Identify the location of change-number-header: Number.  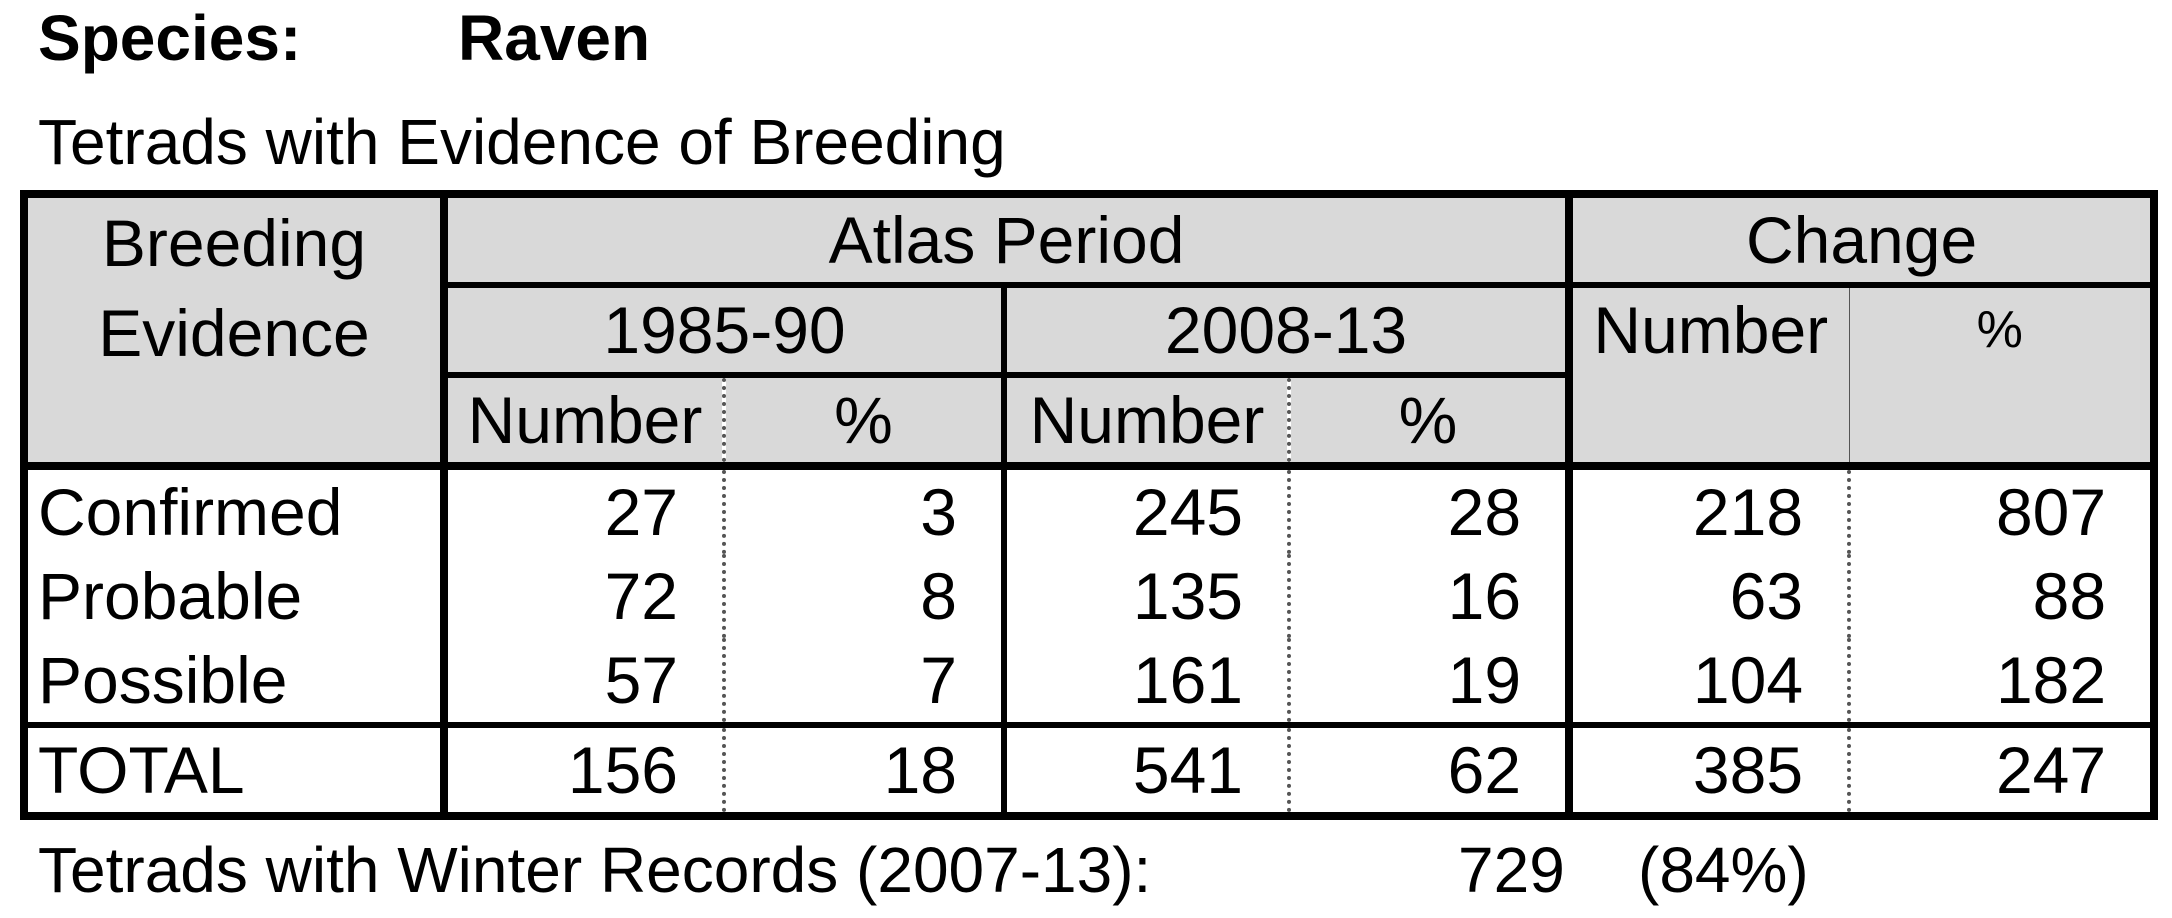
(1709, 375).